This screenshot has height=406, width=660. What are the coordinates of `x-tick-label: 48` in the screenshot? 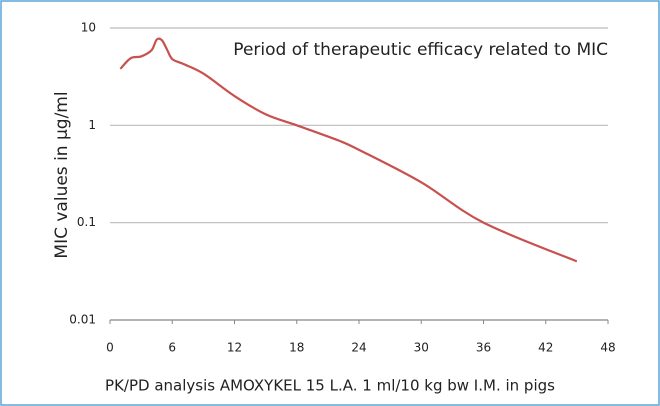 It's located at (607, 348).